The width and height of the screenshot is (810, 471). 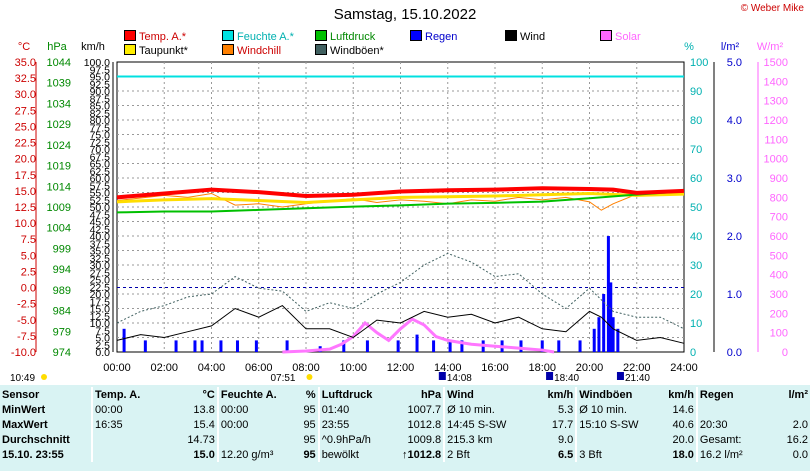 I want to click on temp-tick-label: 2.5, so click(x=28, y=272).